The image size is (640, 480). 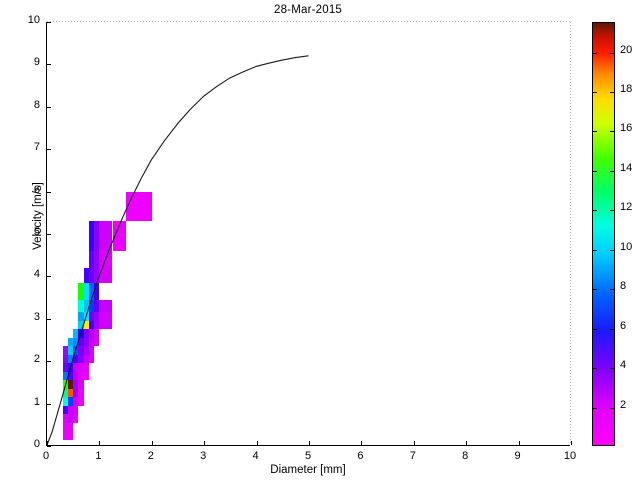 I want to click on y-tick-label: 10, so click(x=33, y=20).